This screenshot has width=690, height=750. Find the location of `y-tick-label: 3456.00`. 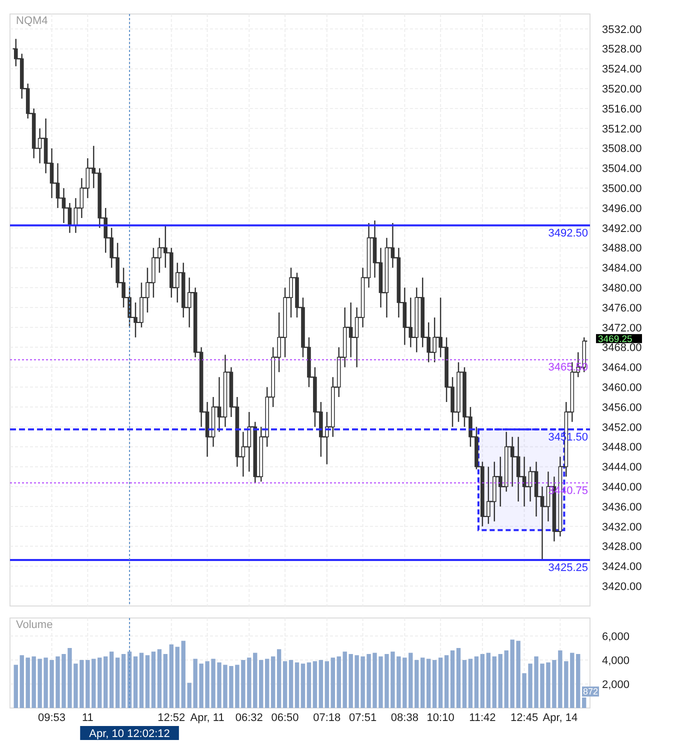

y-tick-label: 3456.00 is located at coordinates (622, 408).